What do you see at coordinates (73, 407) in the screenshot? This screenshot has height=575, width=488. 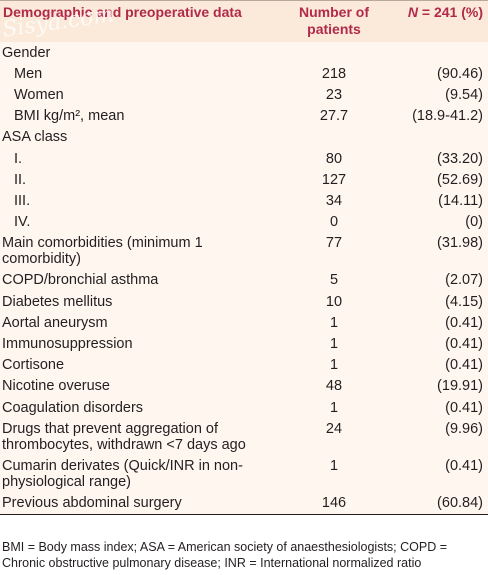 I see `row-label: Coagulation disorders` at bounding box center [73, 407].